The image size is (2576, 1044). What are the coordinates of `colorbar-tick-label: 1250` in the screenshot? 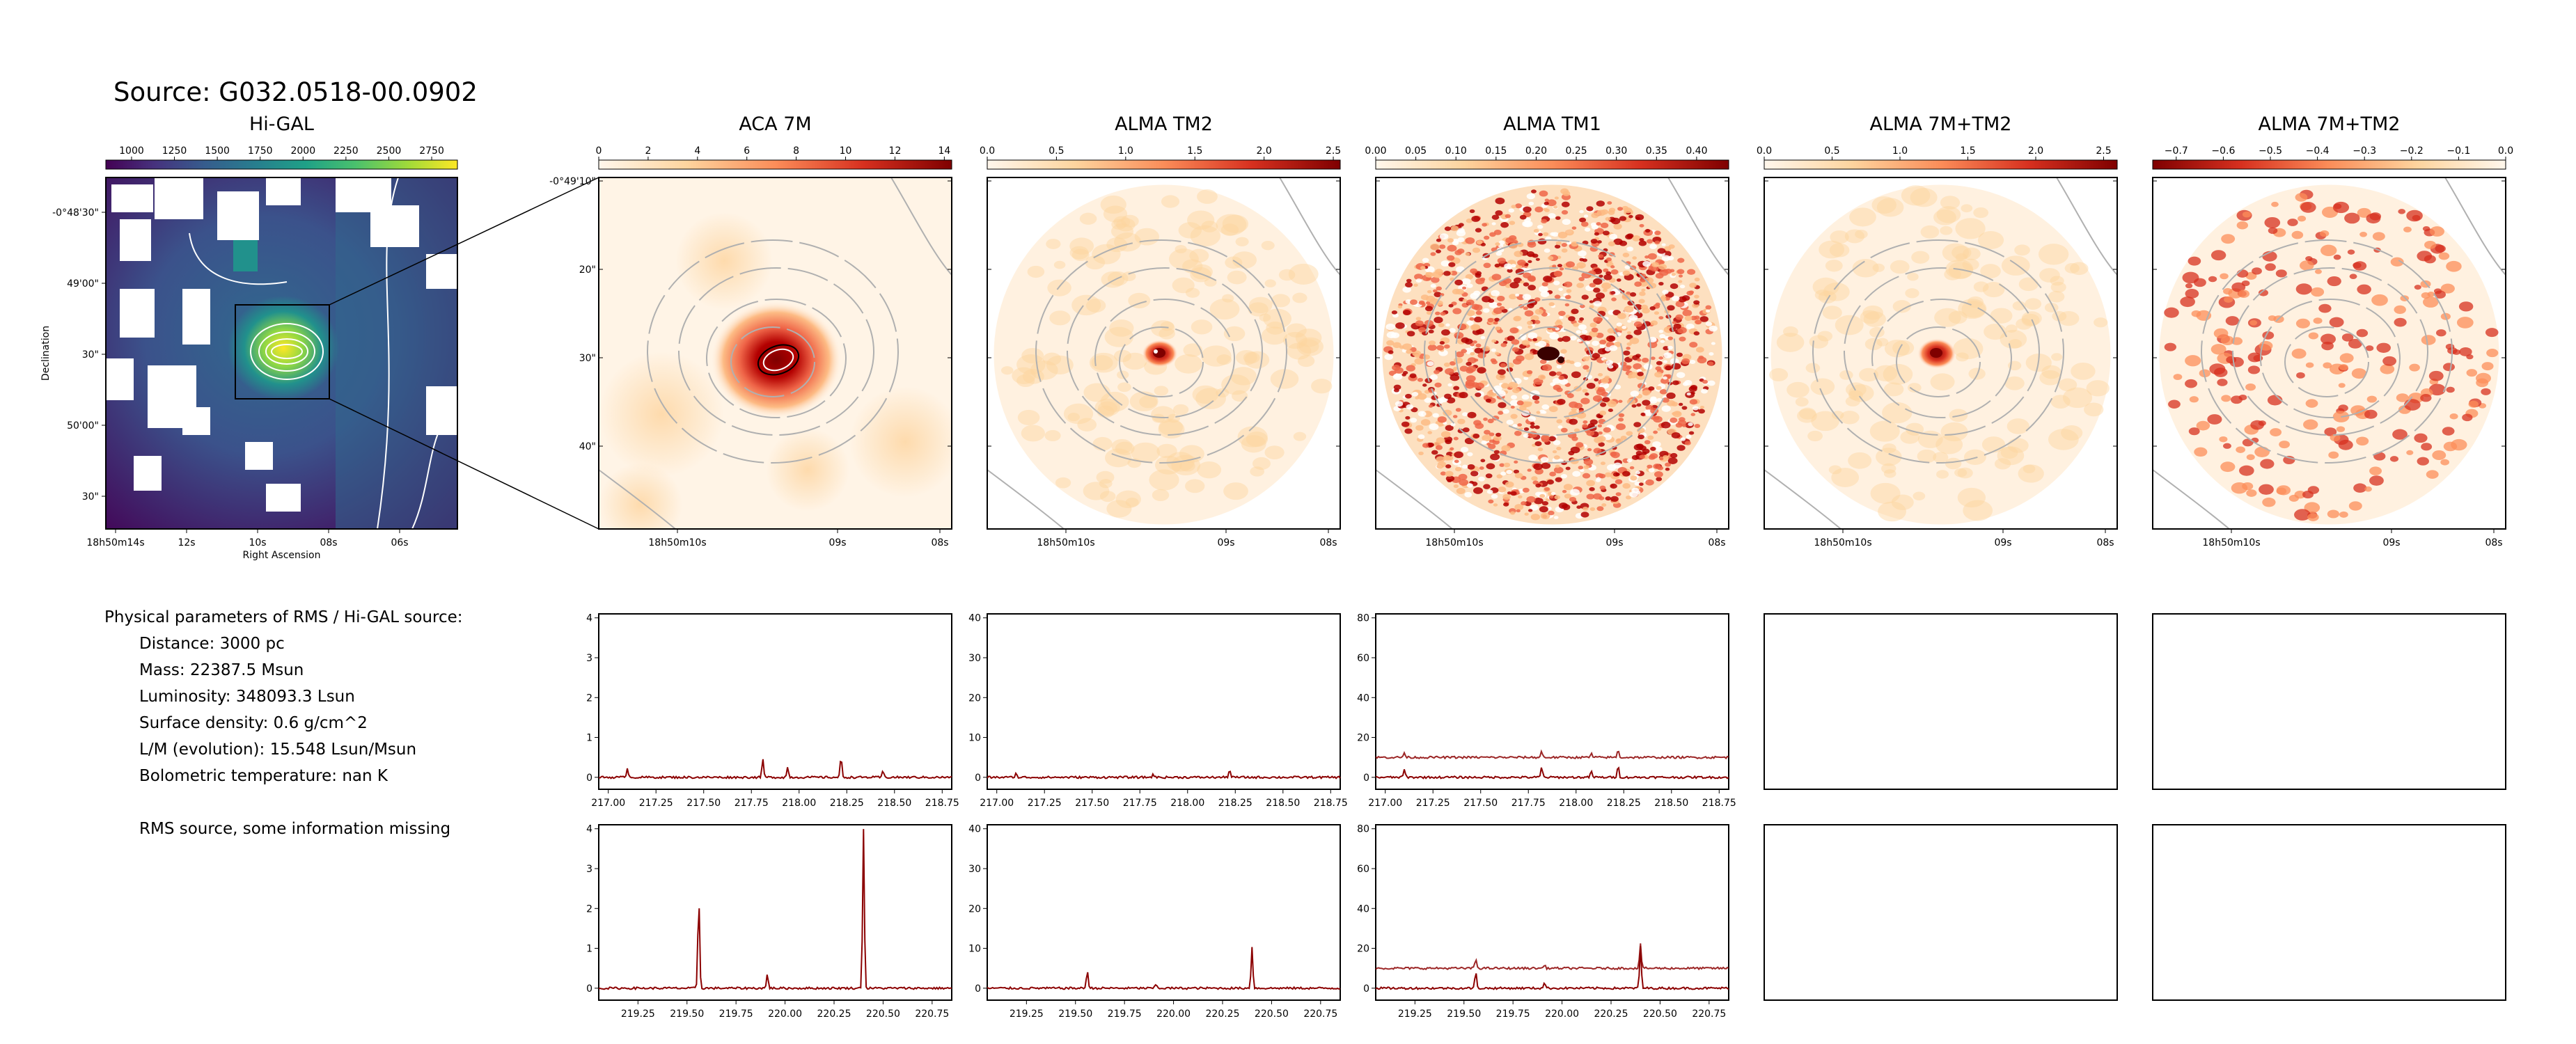 It's located at (174, 151).